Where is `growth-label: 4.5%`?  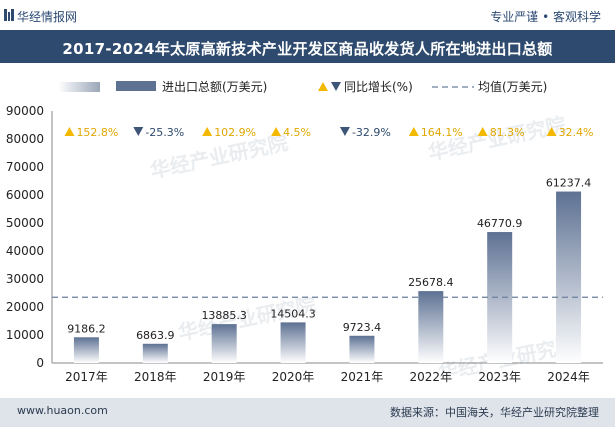 growth-label: 4.5% is located at coordinates (297, 132).